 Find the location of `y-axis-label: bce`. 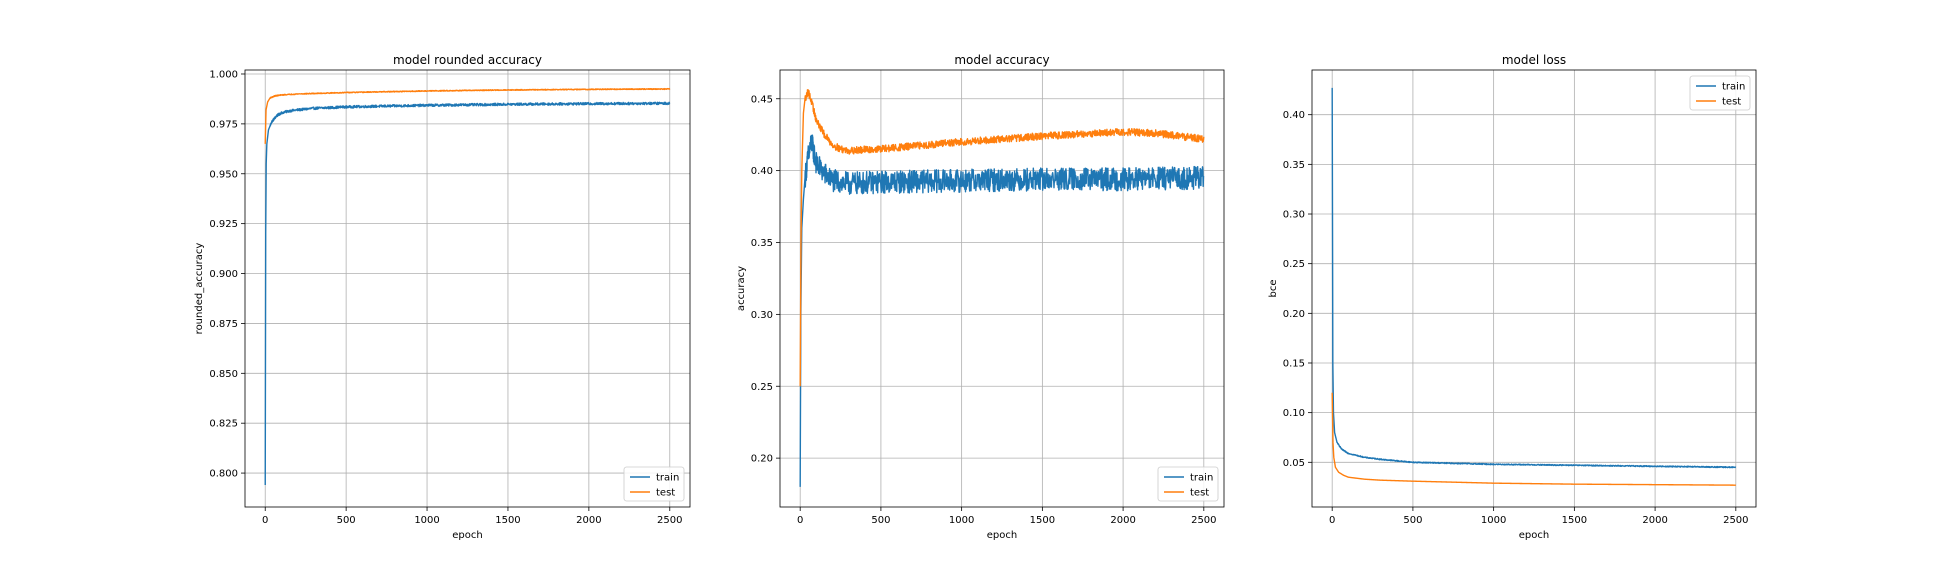

y-axis-label: bce is located at coordinates (1273, 289).